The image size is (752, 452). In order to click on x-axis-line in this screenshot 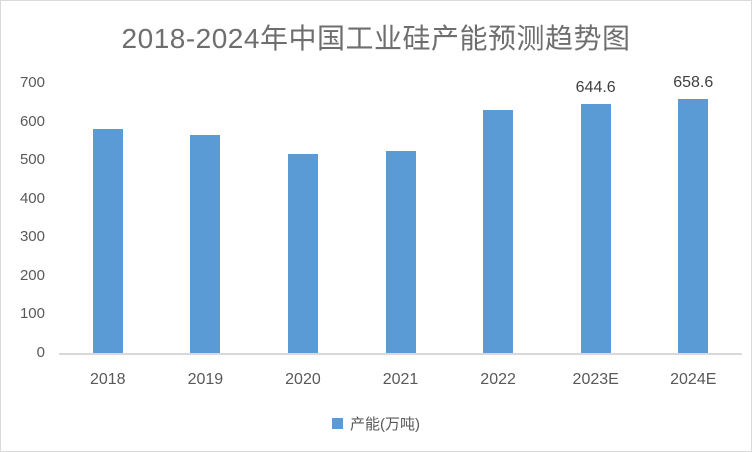, I will do `click(400, 354)`.